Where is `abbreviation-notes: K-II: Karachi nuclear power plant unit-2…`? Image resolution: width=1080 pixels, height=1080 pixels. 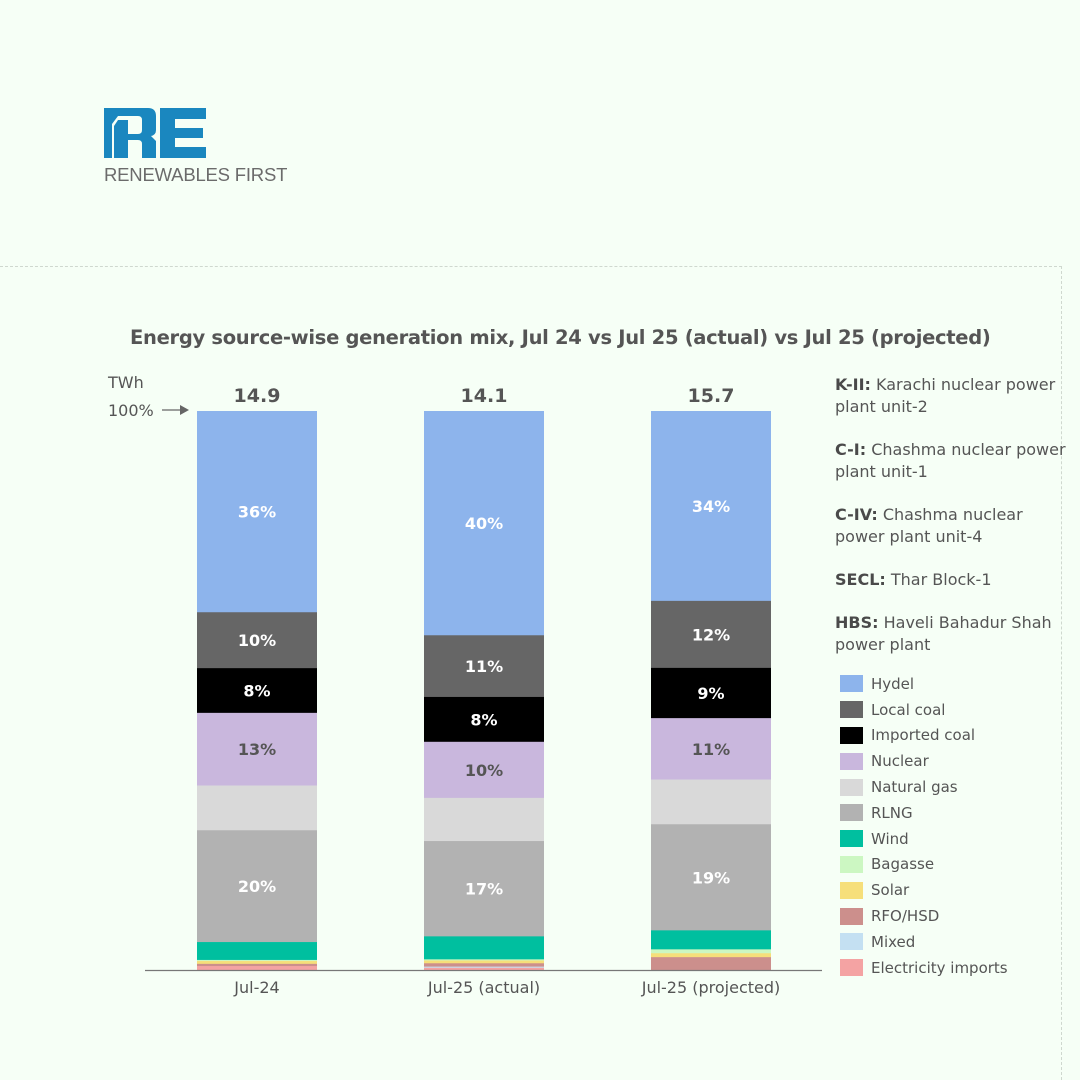
abbreviation-notes: K-II: Karachi nuclear power plant unit-2… is located at coordinates (955, 525).